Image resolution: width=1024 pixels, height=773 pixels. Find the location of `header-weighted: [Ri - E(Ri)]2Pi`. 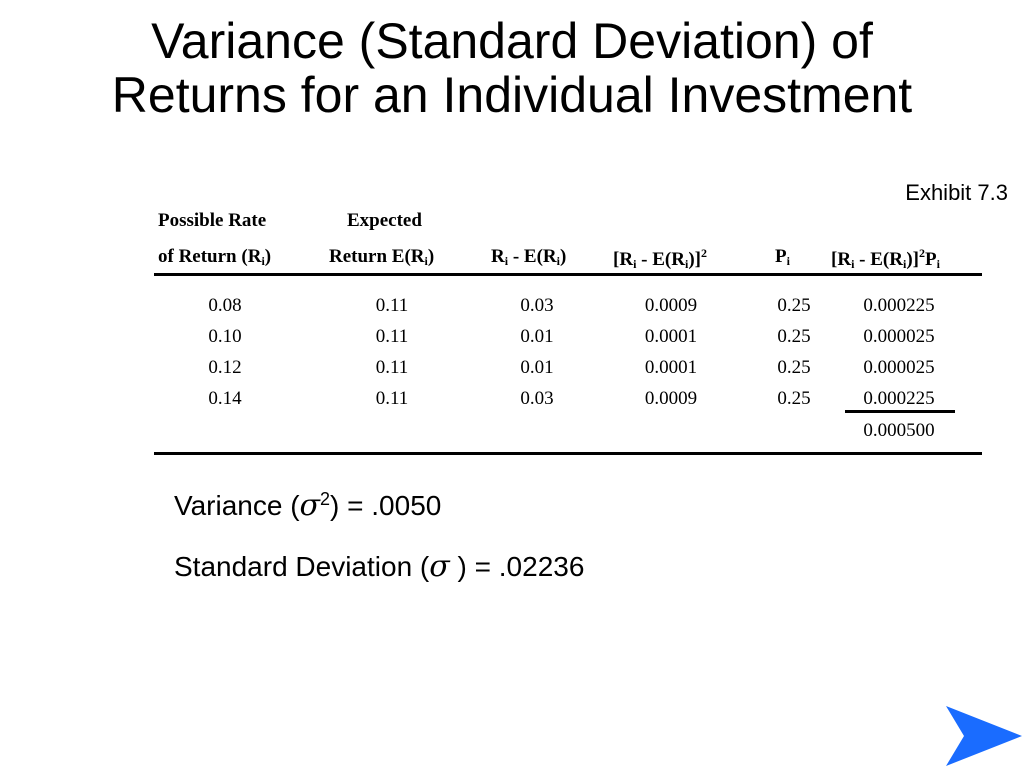

header-weighted: [Ri - E(Ri)]2Pi is located at coordinates (885, 258).